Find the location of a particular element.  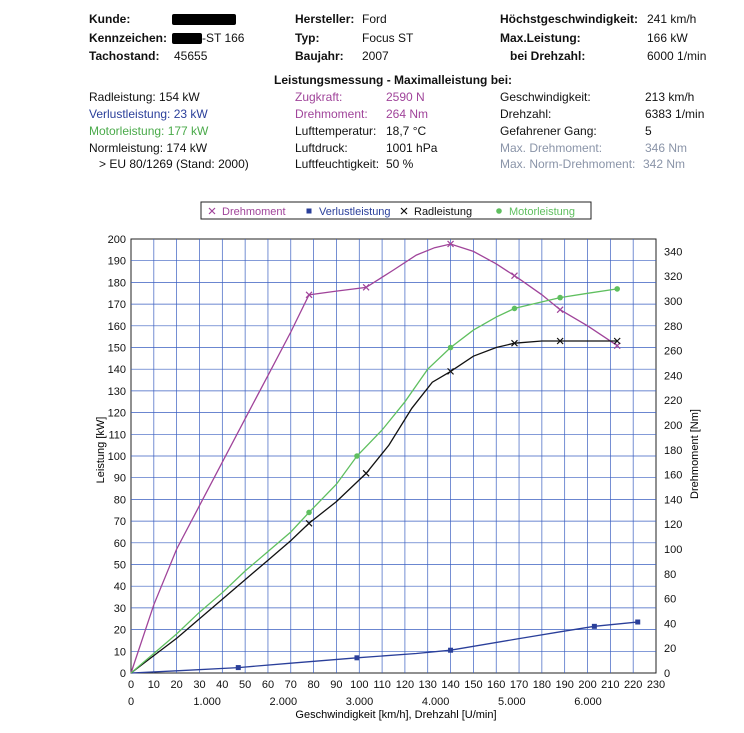

x-tick-label-kmh: 120 is located at coordinates (405, 685).